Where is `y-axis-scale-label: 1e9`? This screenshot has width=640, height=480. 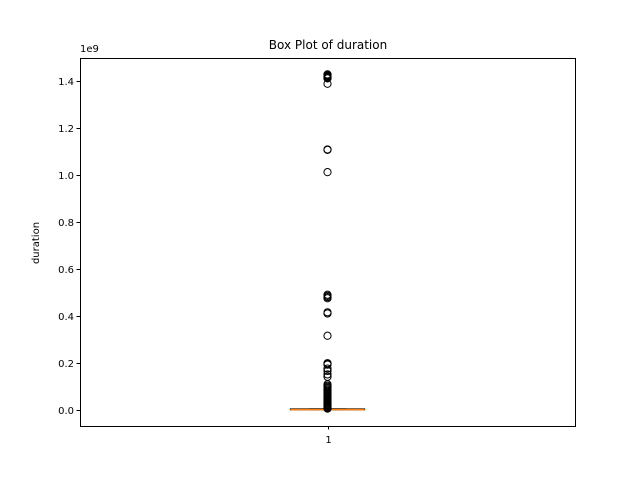
y-axis-scale-label: 1e9 is located at coordinates (89, 49).